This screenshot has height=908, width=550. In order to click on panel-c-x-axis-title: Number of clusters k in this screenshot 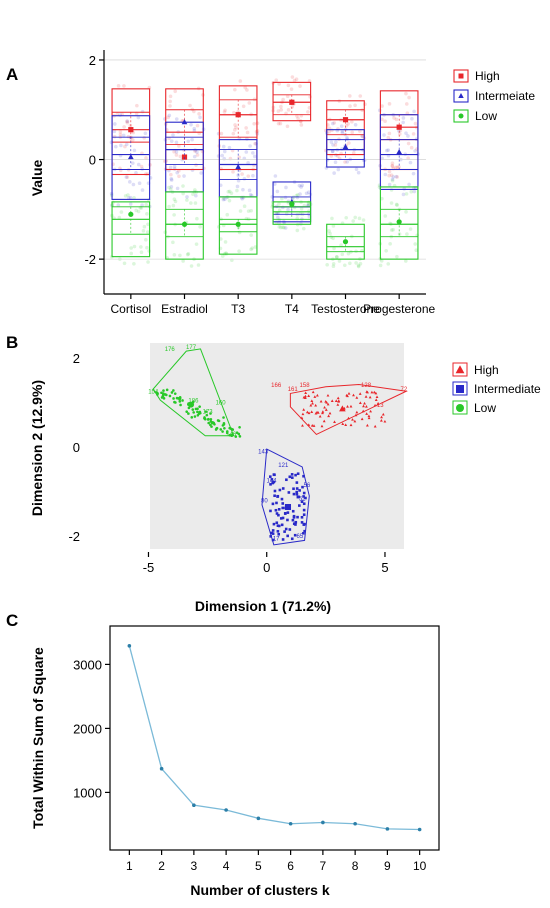, I will do `click(259, 890)`.